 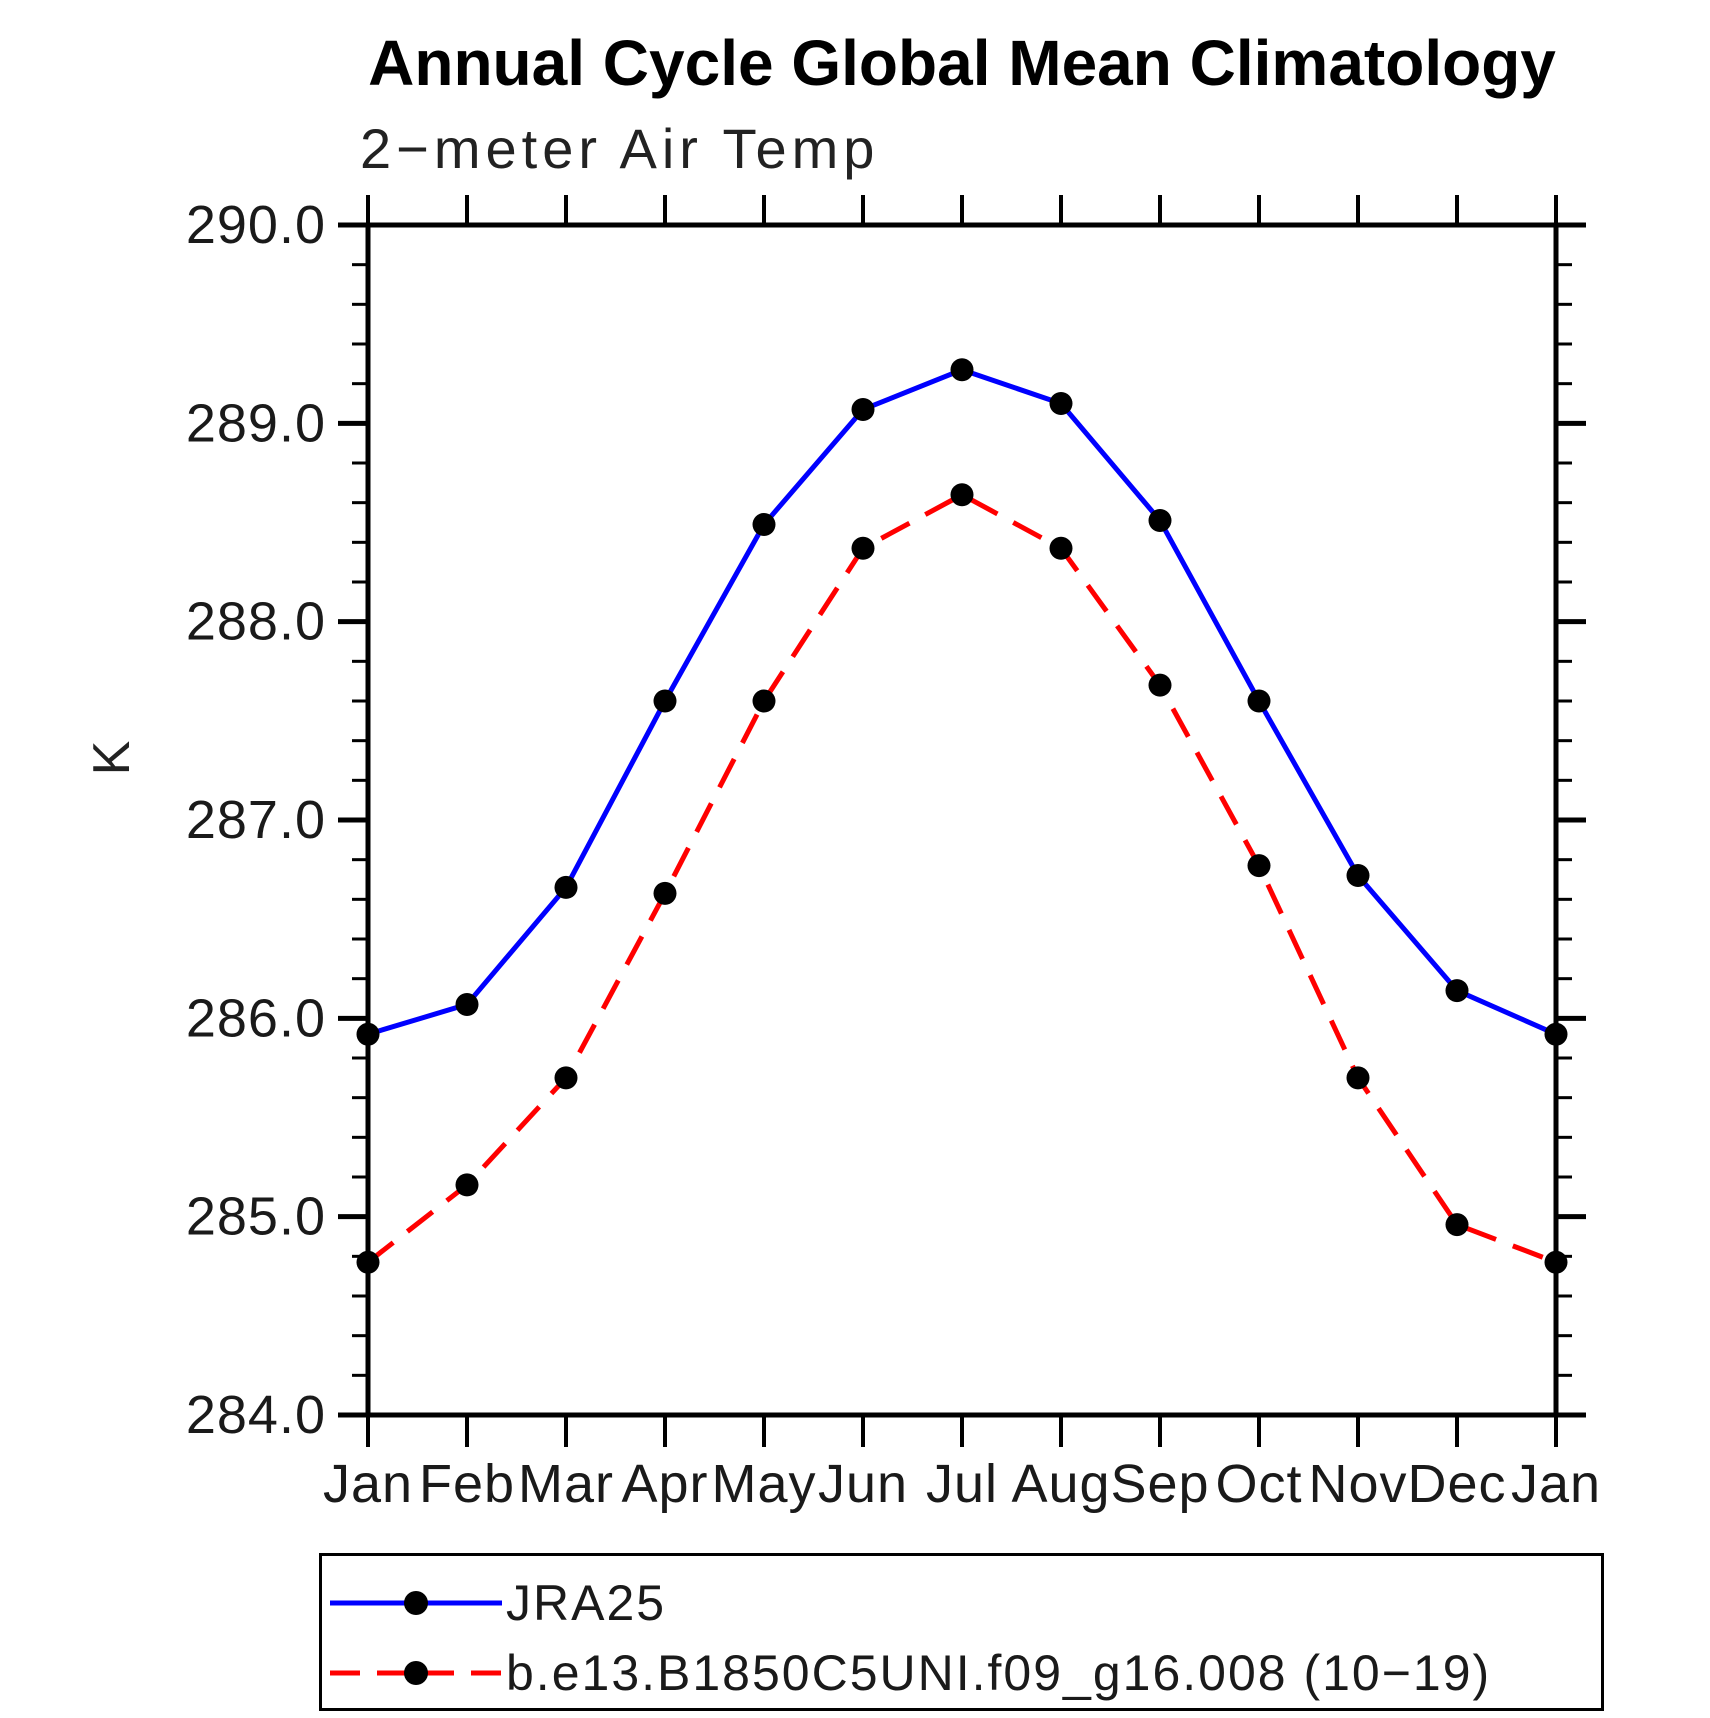 What do you see at coordinates (566, 1484) in the screenshot?
I see `x-axis-month-label: Mar` at bounding box center [566, 1484].